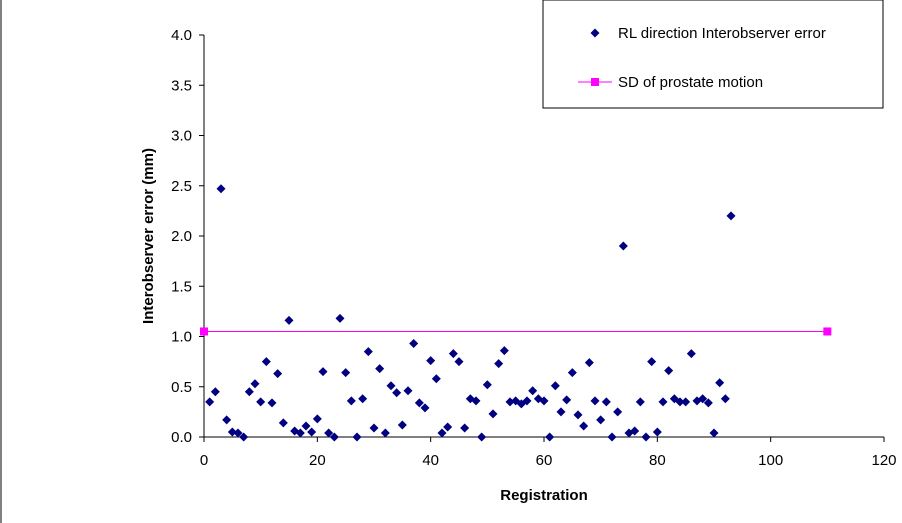 This screenshot has width=902, height=523. What do you see at coordinates (181, 35) in the screenshot?
I see `y-tick-label: 4.0` at bounding box center [181, 35].